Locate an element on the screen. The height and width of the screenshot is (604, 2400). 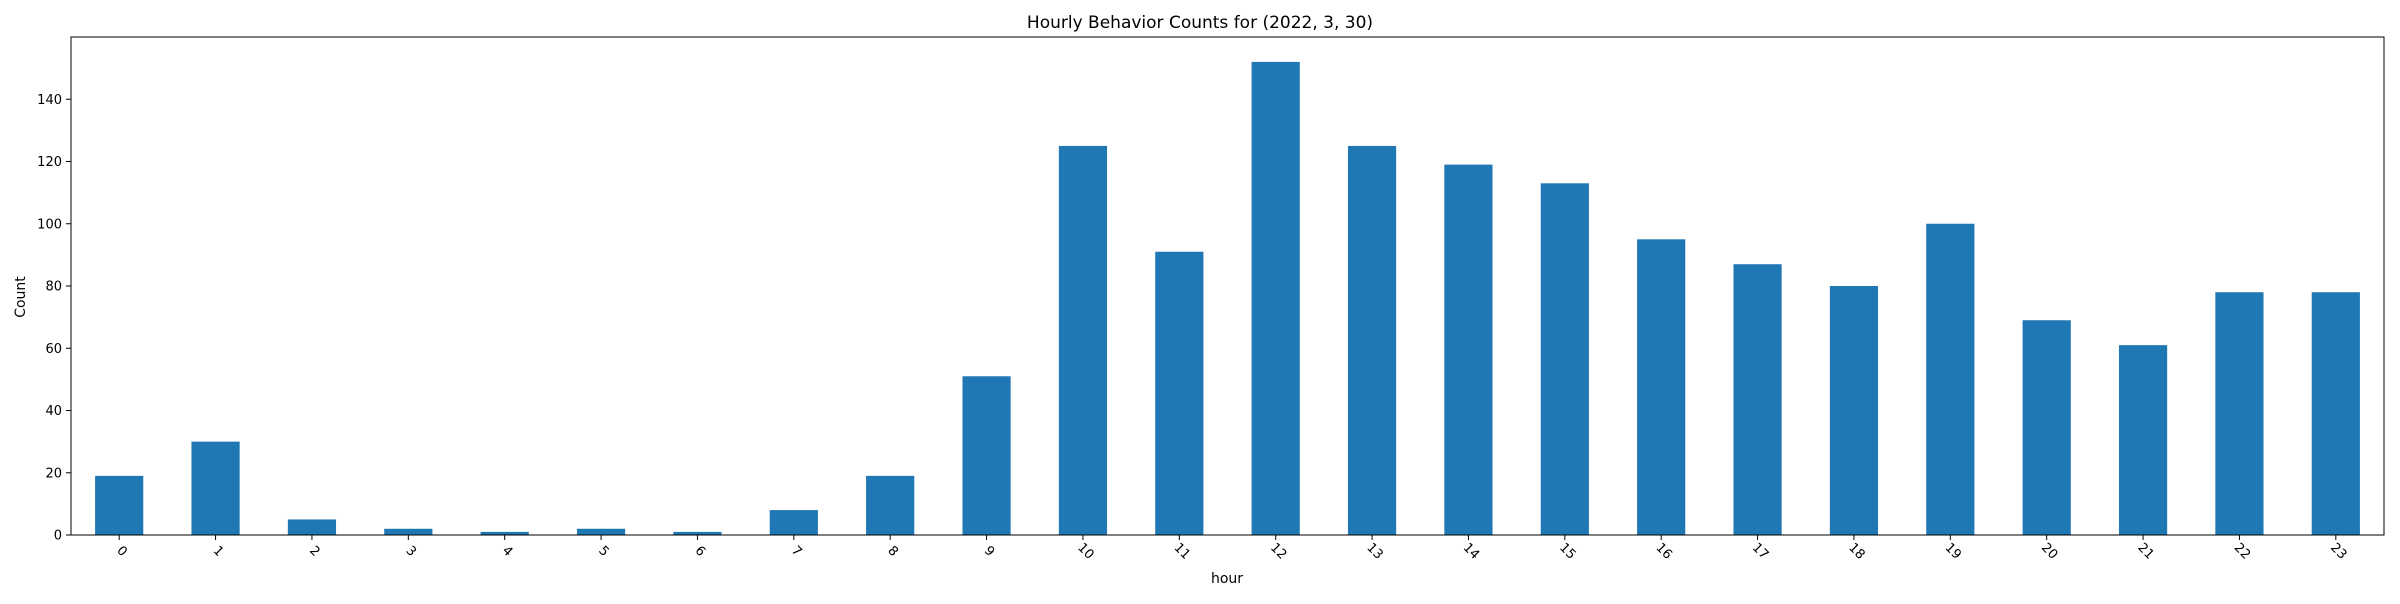
x-tick-label: 17 is located at coordinates (1760, 551).